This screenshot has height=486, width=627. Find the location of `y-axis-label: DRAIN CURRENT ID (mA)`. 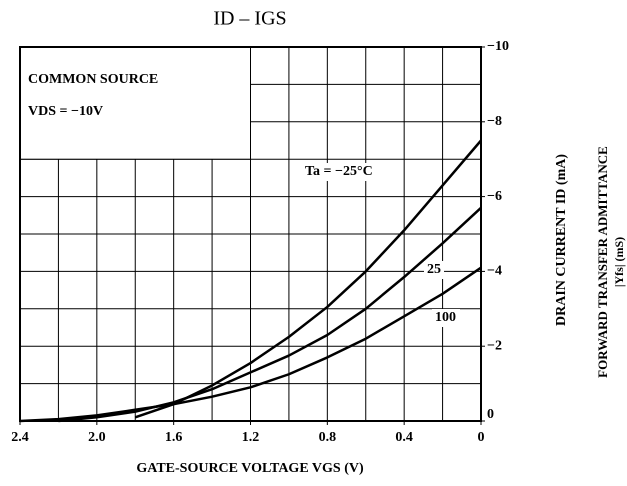

y-axis-label: DRAIN CURRENT ID (mA) is located at coordinates (561, 240).